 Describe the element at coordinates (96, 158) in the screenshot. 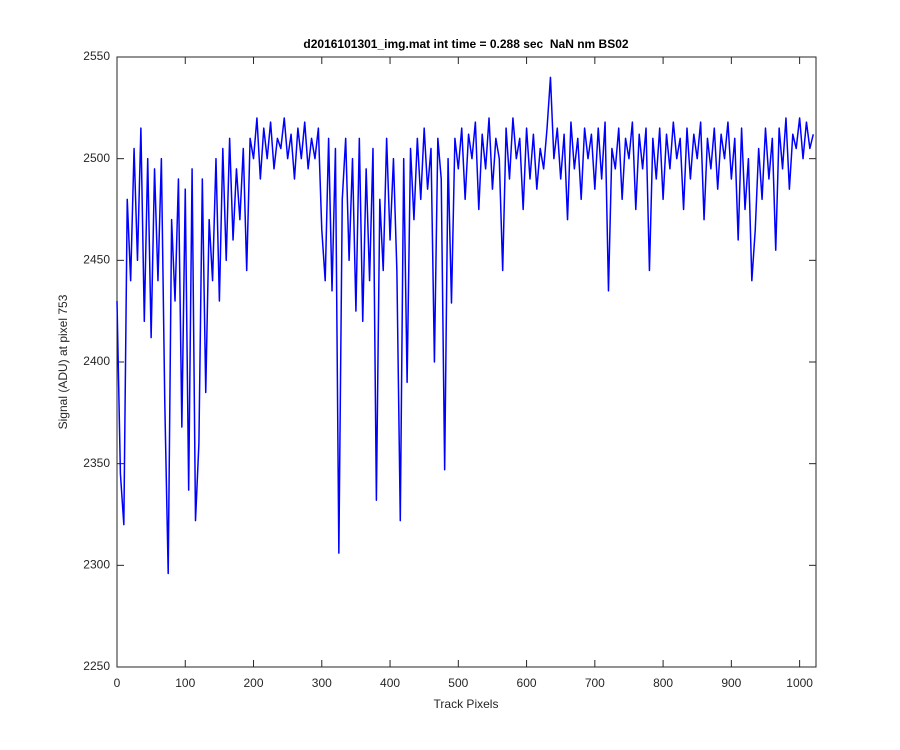

I see `y-tick-label: 2500` at that location.